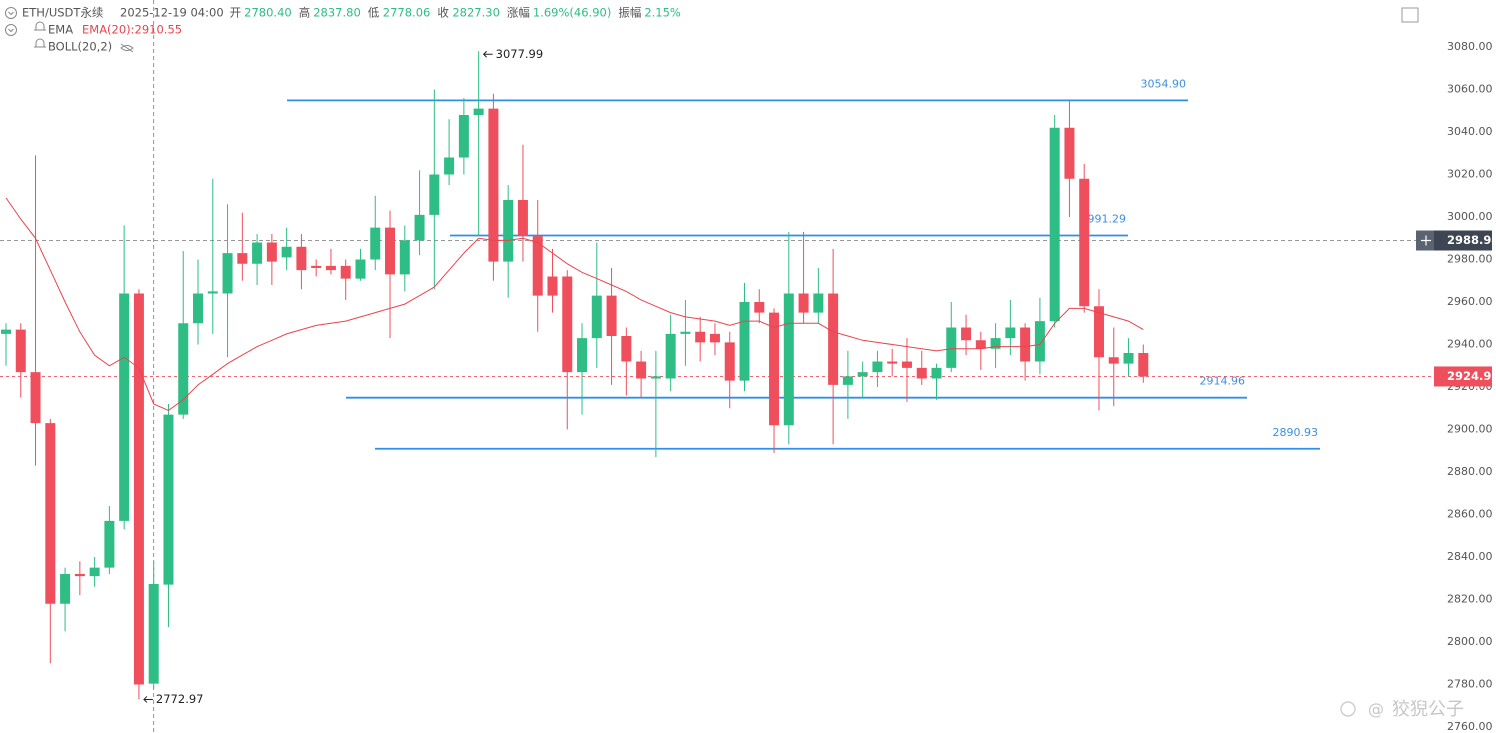 The image size is (1496, 733). What do you see at coordinates (407, 13) in the screenshot?
I see `header-value: 2778.06` at bounding box center [407, 13].